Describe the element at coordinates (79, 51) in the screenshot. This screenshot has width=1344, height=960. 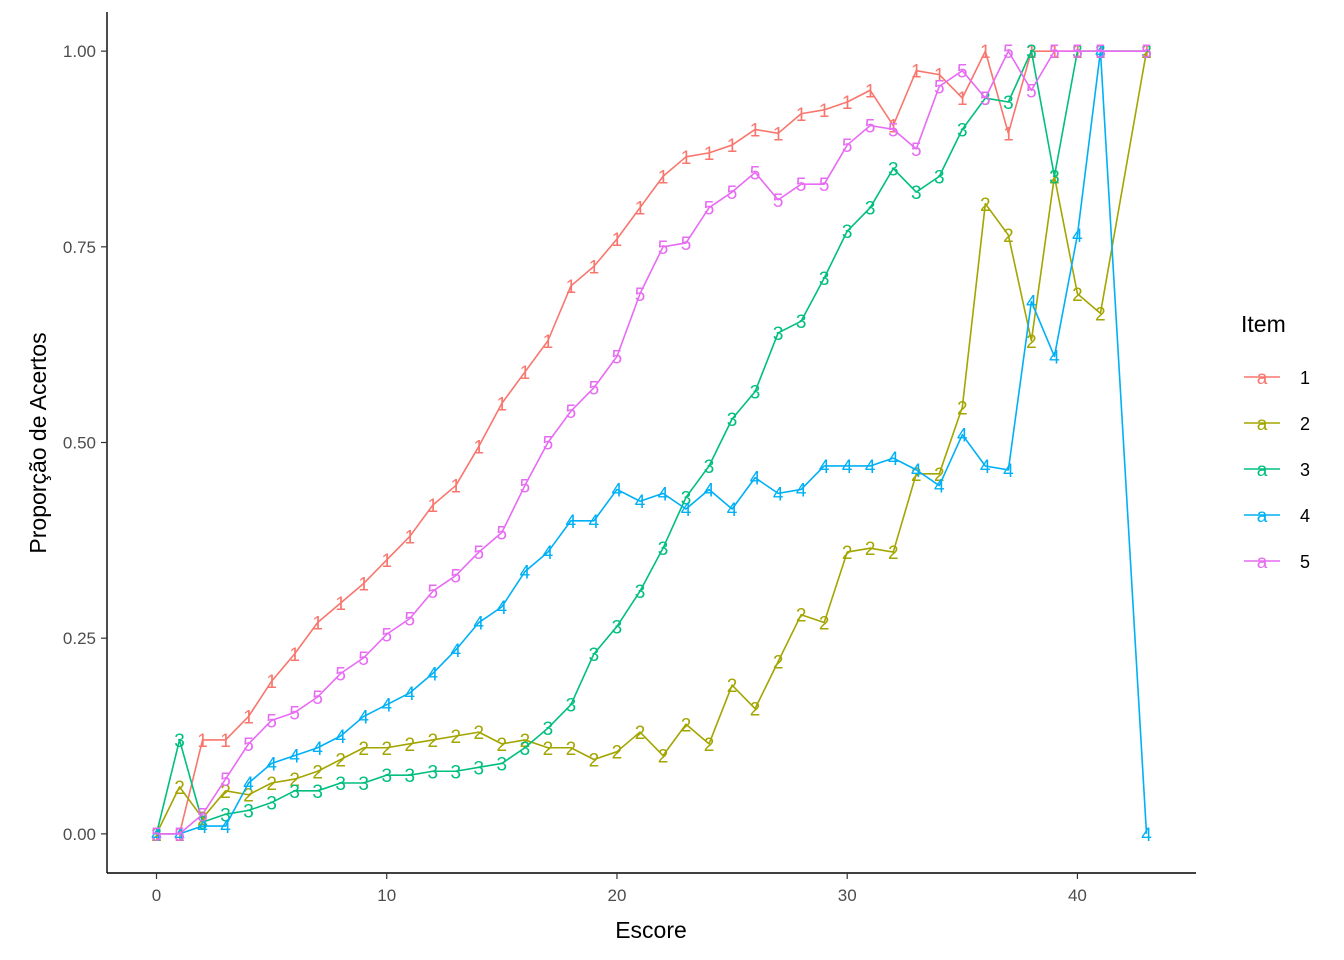
I see `y-tick-label: 1.00` at that location.